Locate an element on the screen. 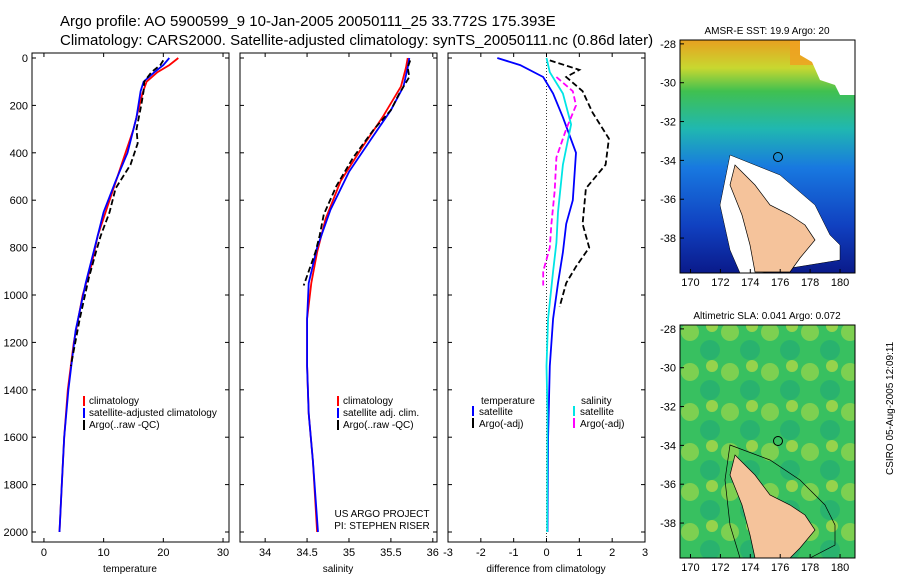 Image resolution: width=900 pixels, height=580 pixels. y-tick-label: 400 is located at coordinates (19, 154).